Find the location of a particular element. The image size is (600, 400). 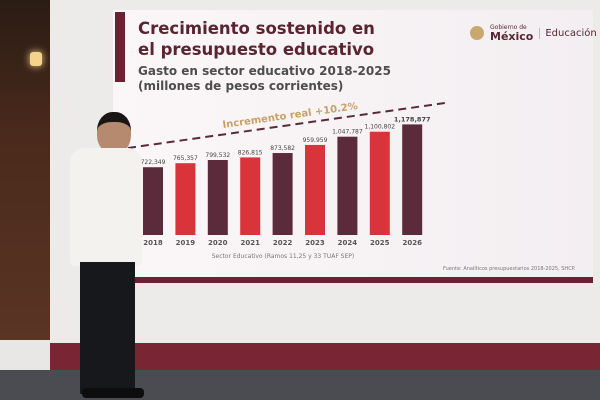

x-tick-2022: 2022 is located at coordinates (283, 243).